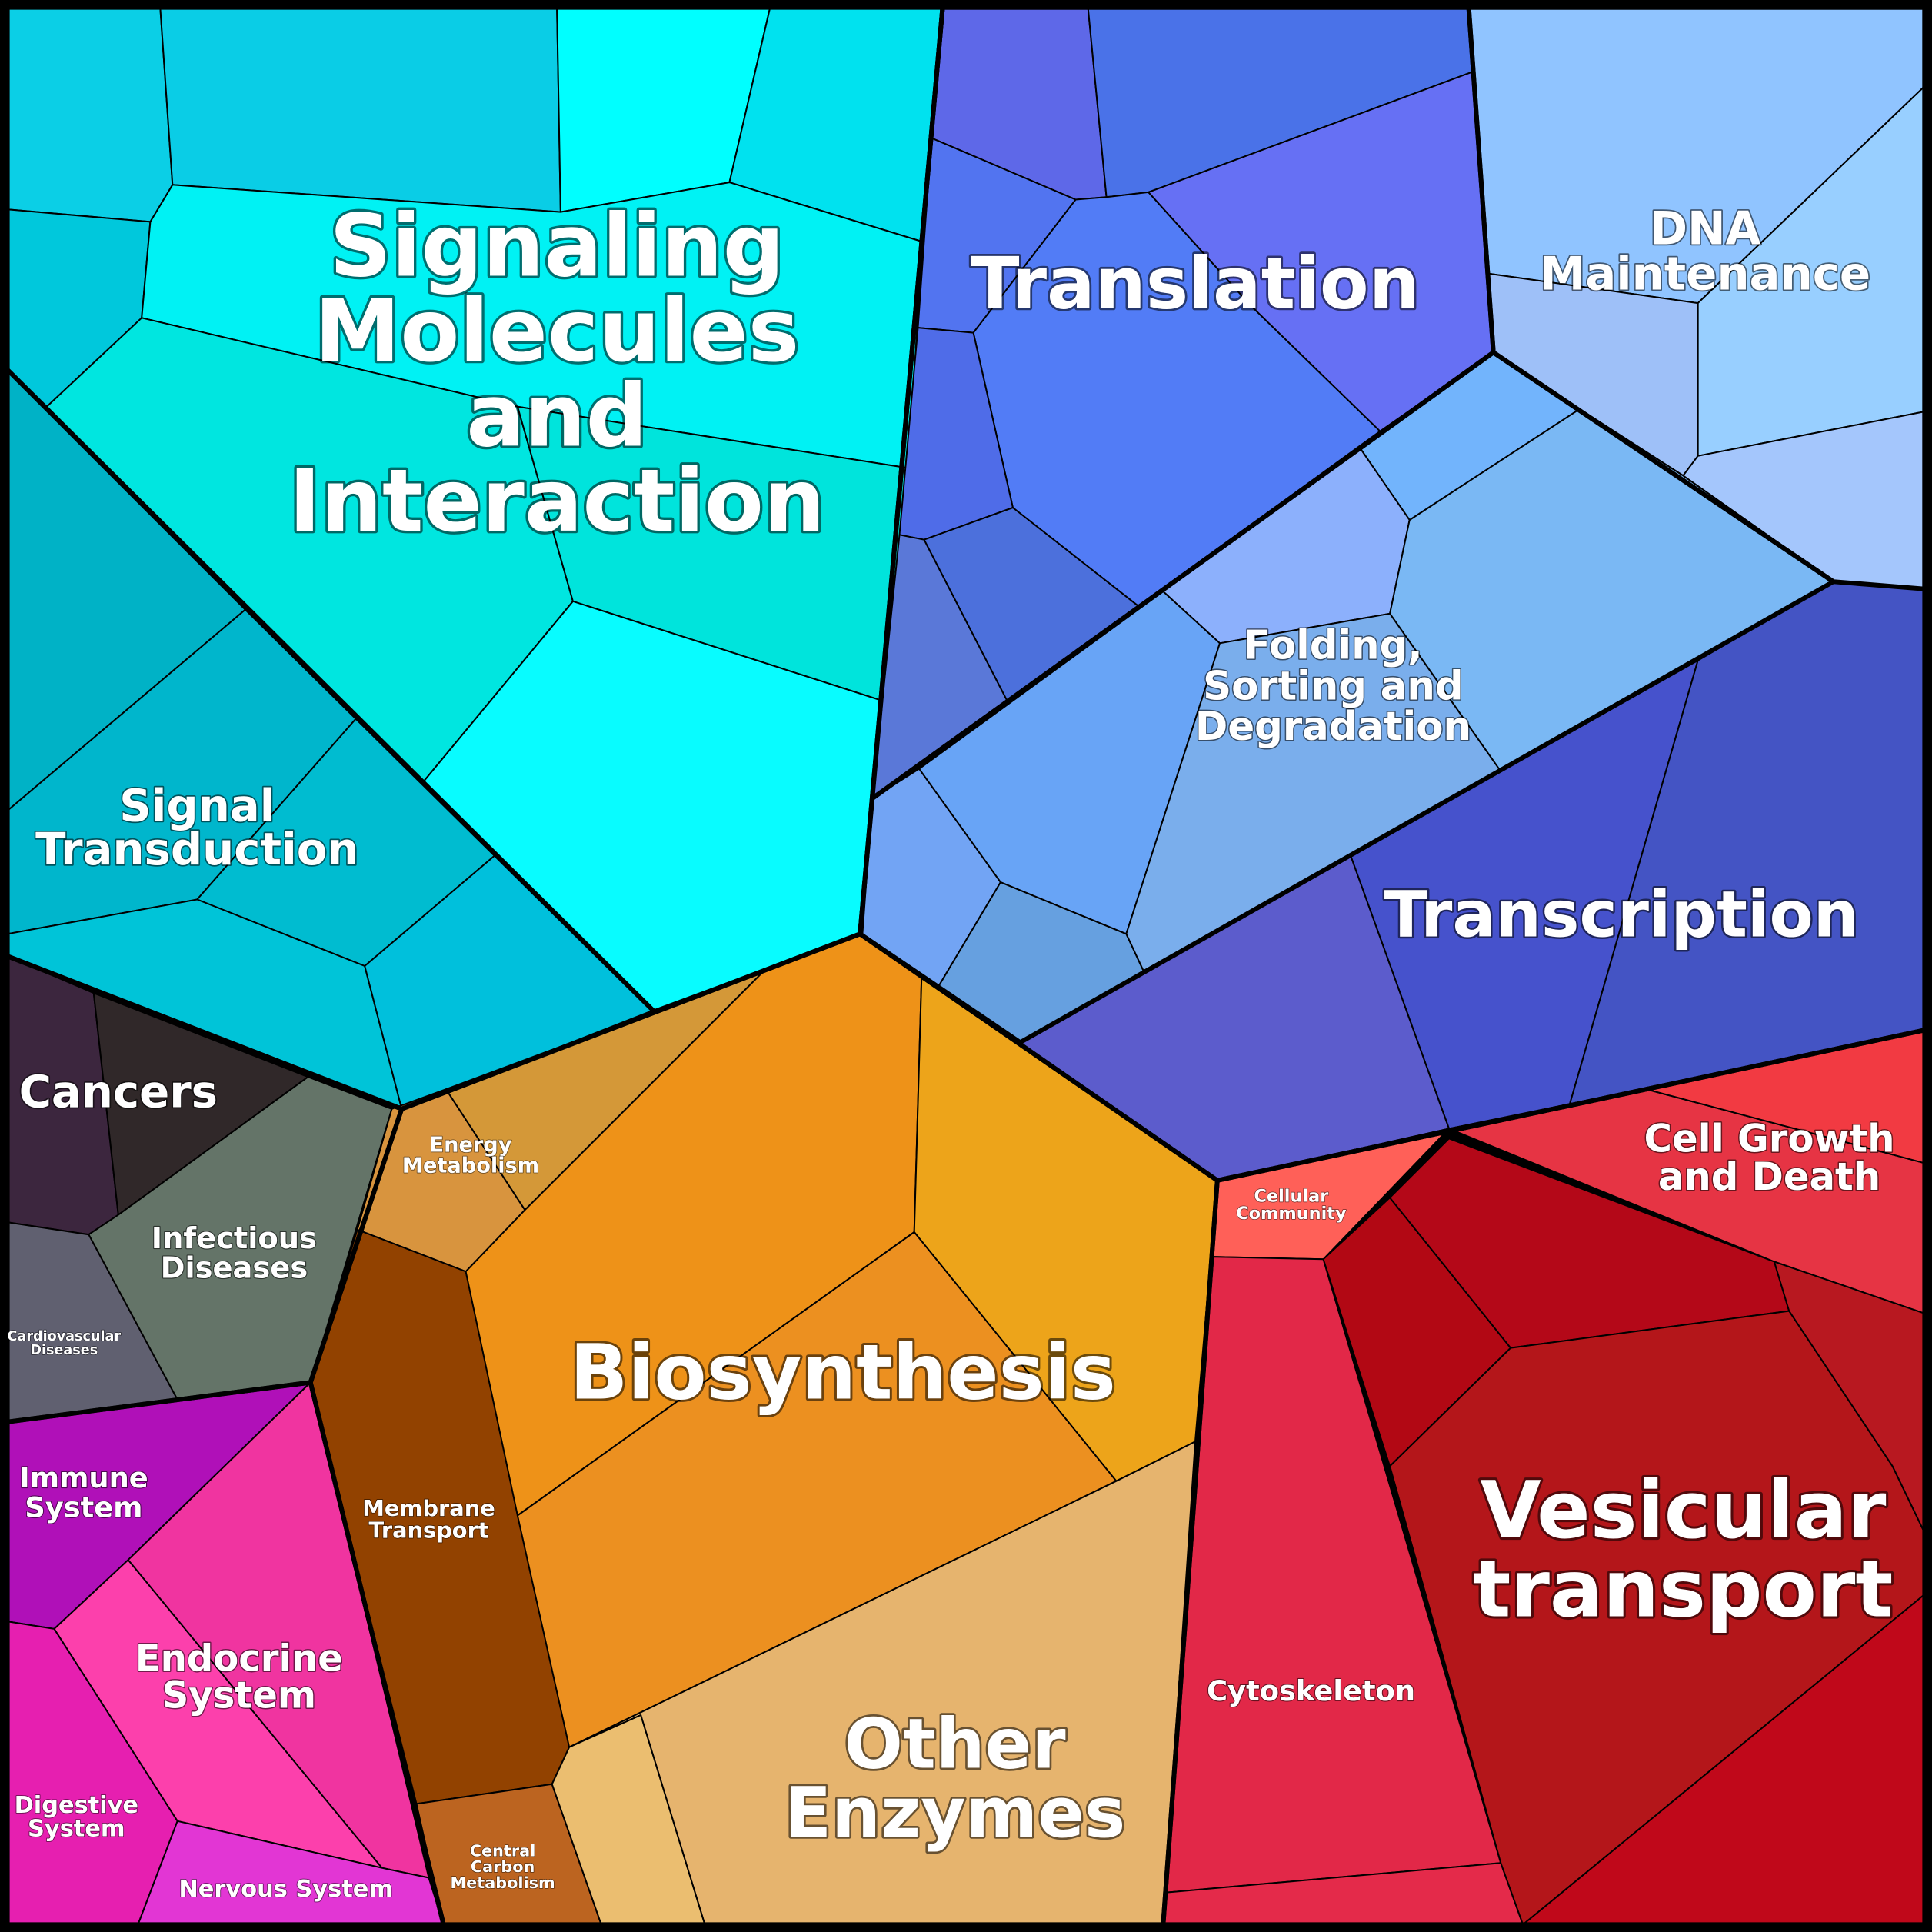 The image size is (1932, 1932). I want to click on label-infectious: Infectious Diseases, so click(234, 1253).